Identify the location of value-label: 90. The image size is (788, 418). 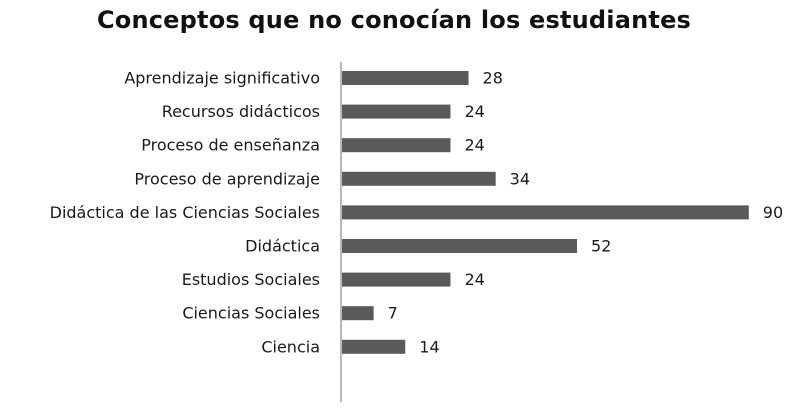
(773, 212).